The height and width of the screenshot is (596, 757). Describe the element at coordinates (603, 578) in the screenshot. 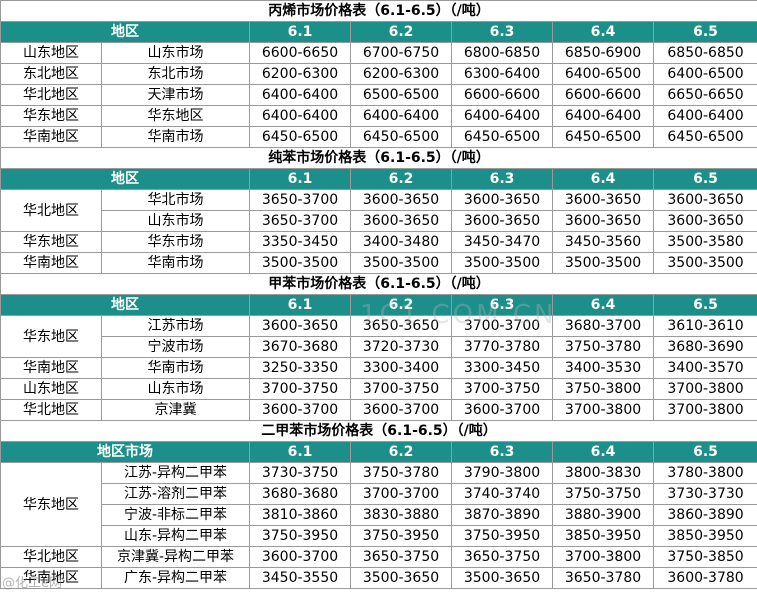

I see `price-cell: 3650-3780` at that location.